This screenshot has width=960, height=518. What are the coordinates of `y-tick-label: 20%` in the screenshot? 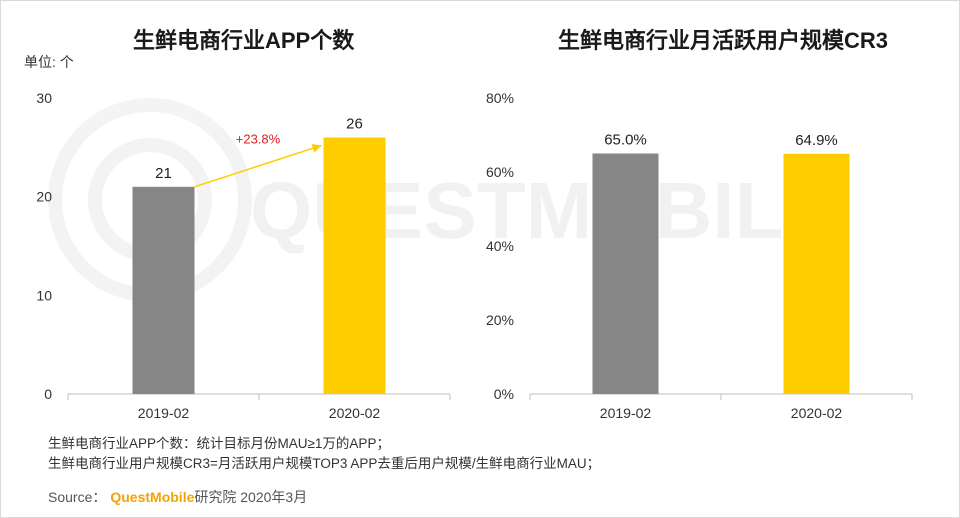 It's located at (500, 320).